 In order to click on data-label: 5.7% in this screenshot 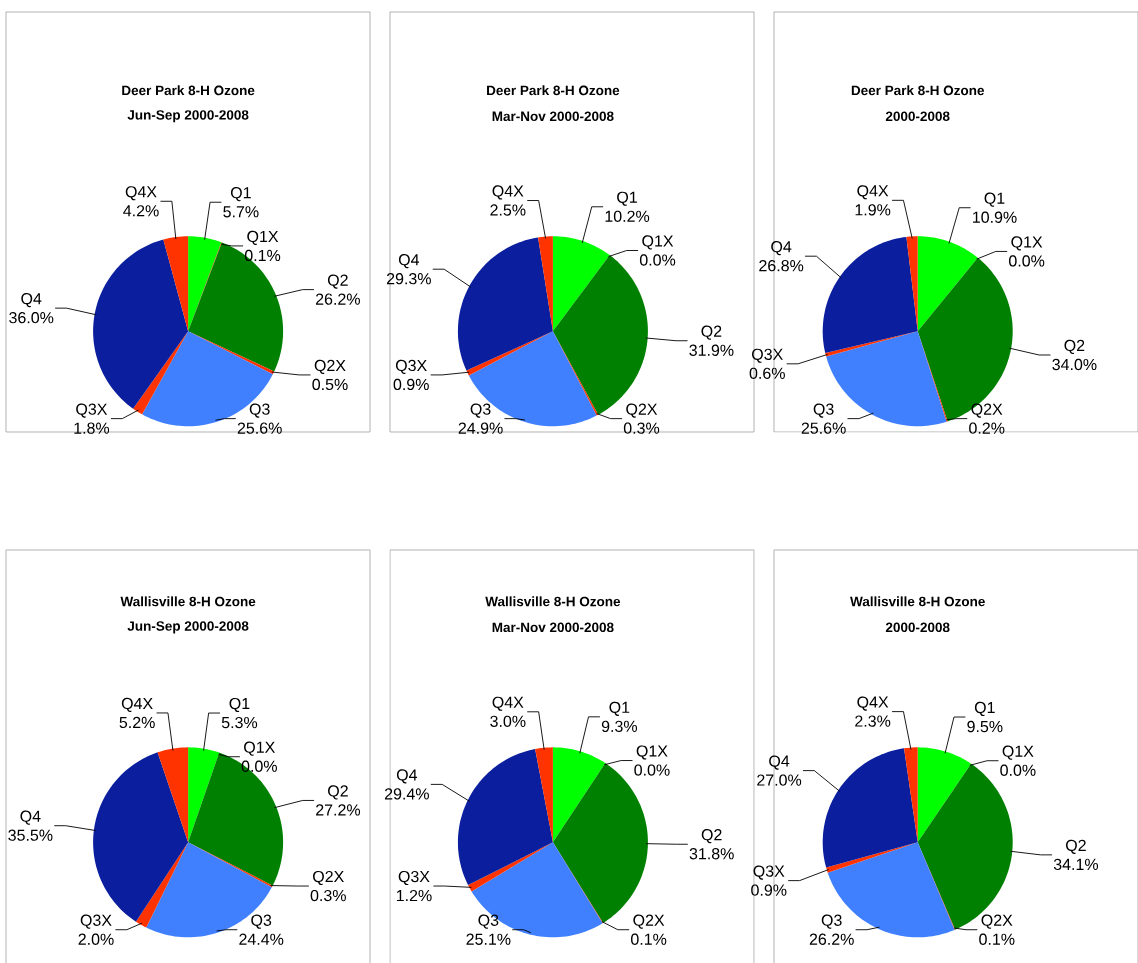, I will do `click(241, 212)`.